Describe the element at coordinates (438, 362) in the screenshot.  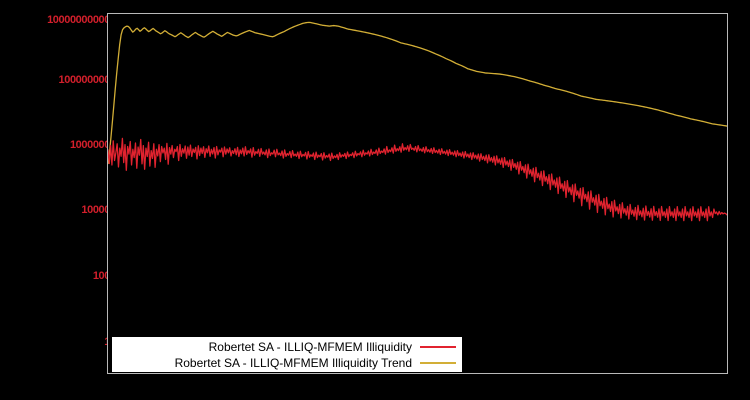
I see `legend-swatch-illiquidity-trend` at that location.